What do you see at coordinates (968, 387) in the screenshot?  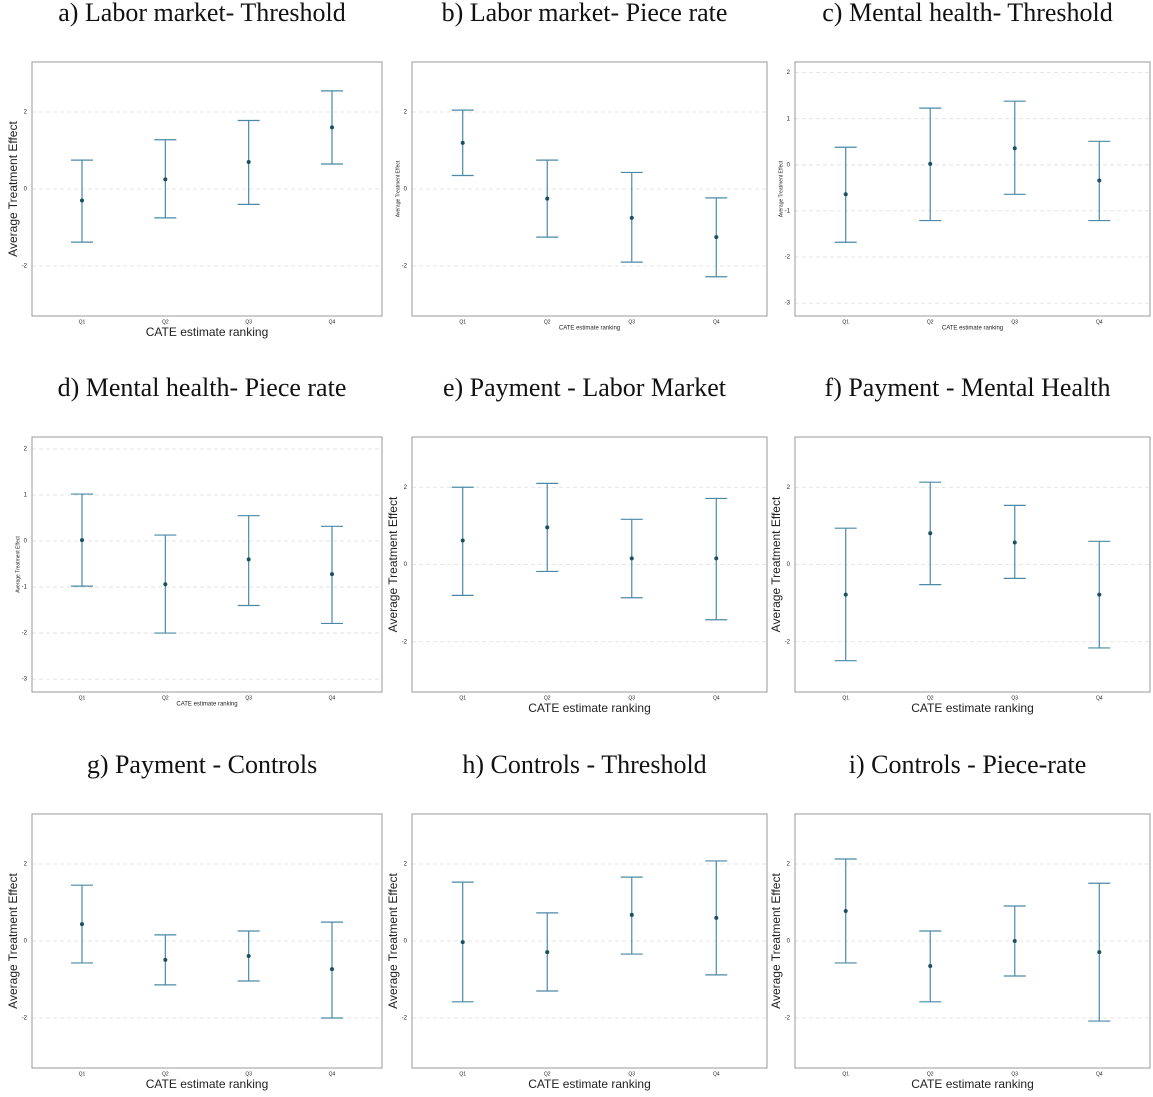 I see `chart-title: f) Payment - Mental Health` at bounding box center [968, 387].